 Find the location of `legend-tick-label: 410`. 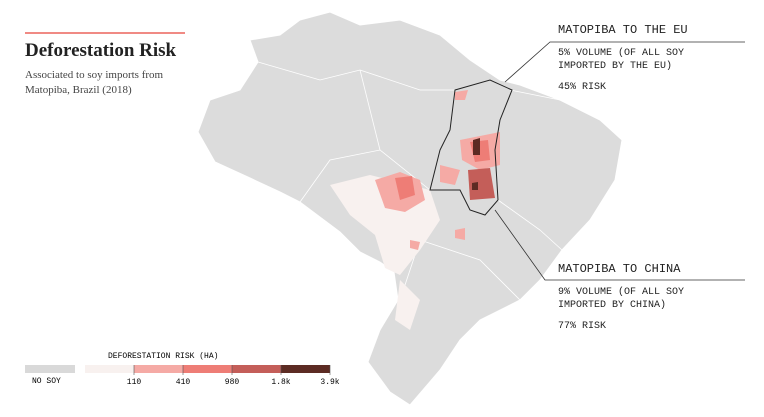

legend-tick-label: 410 is located at coordinates (183, 382).